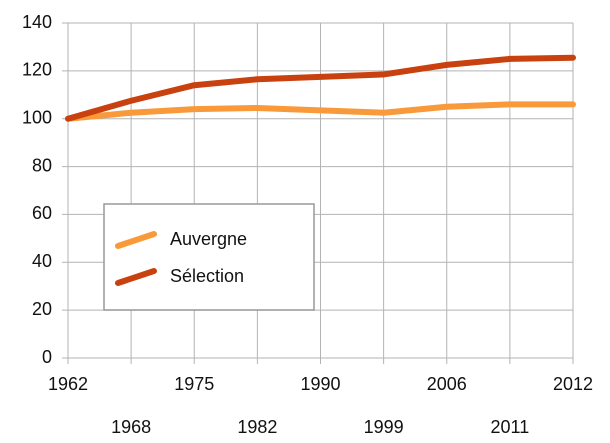 The width and height of the screenshot is (610, 443). What do you see at coordinates (37, 70) in the screenshot?
I see `y-tick-label: 120` at bounding box center [37, 70].